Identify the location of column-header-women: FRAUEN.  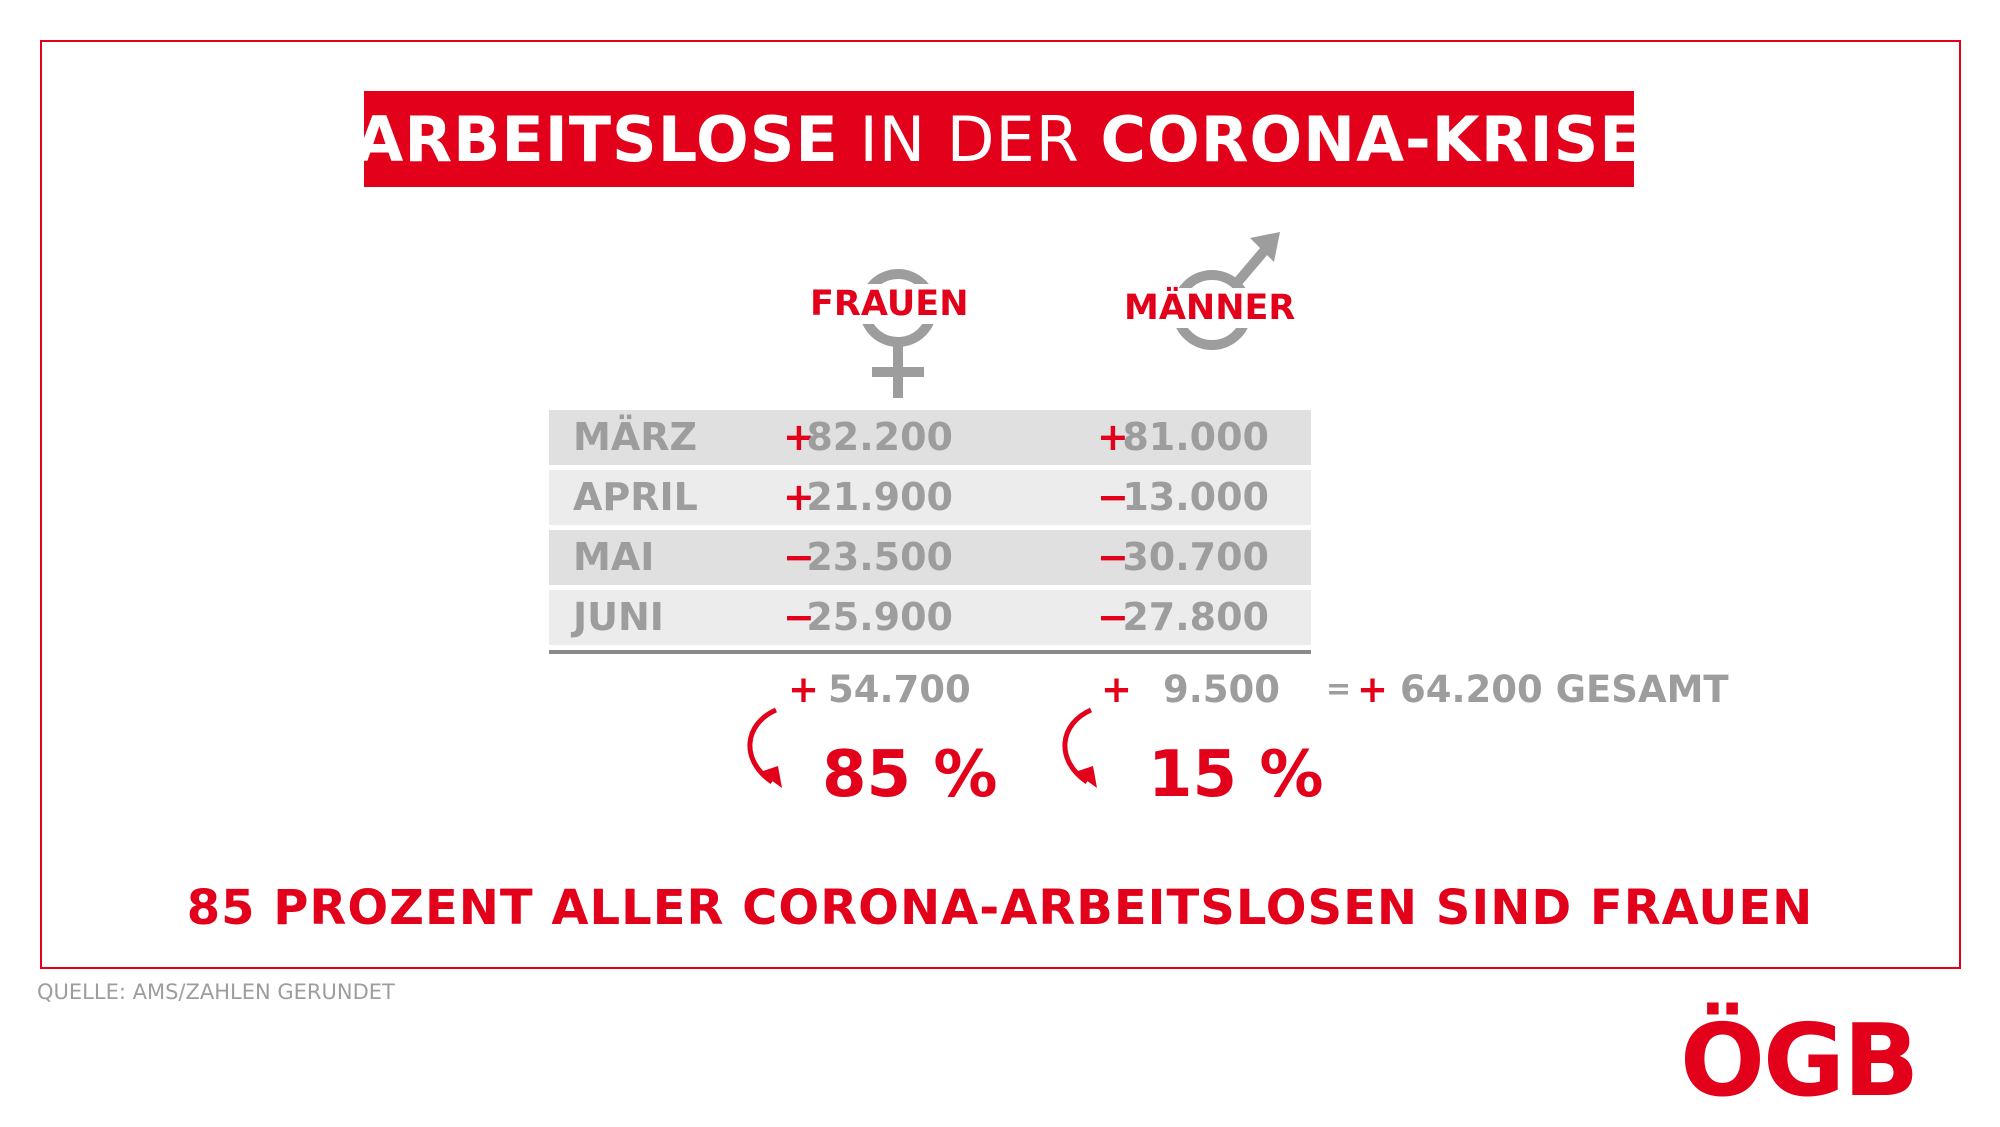
(889, 304).